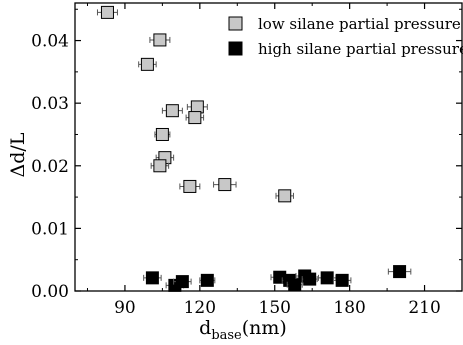  Describe the element at coordinates (359, 24) in the screenshot. I see `legend-label-low: low silane partial pressure` at that location.